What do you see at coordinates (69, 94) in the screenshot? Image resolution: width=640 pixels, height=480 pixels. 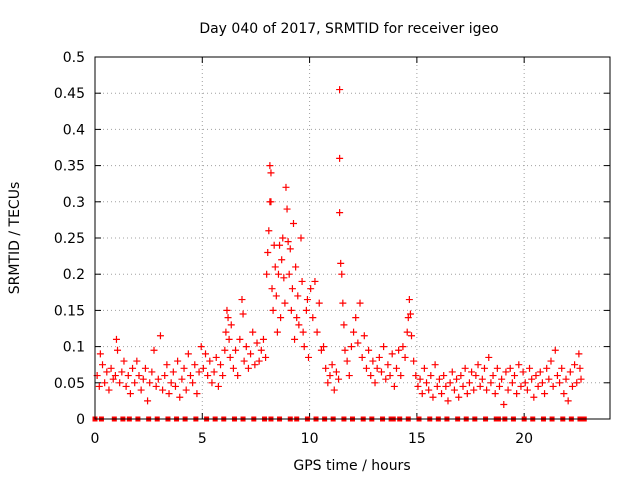 I see `y-tick-label: 0.45` at bounding box center [69, 94].